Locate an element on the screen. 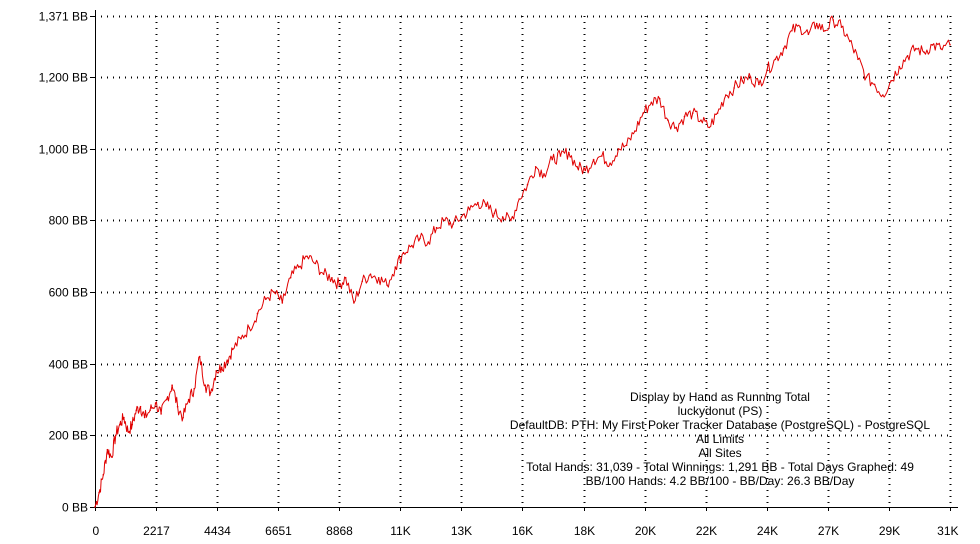 Image resolution: width=980 pixels, height=544 pixels. x-tick-label: 4434 is located at coordinates (217, 531).